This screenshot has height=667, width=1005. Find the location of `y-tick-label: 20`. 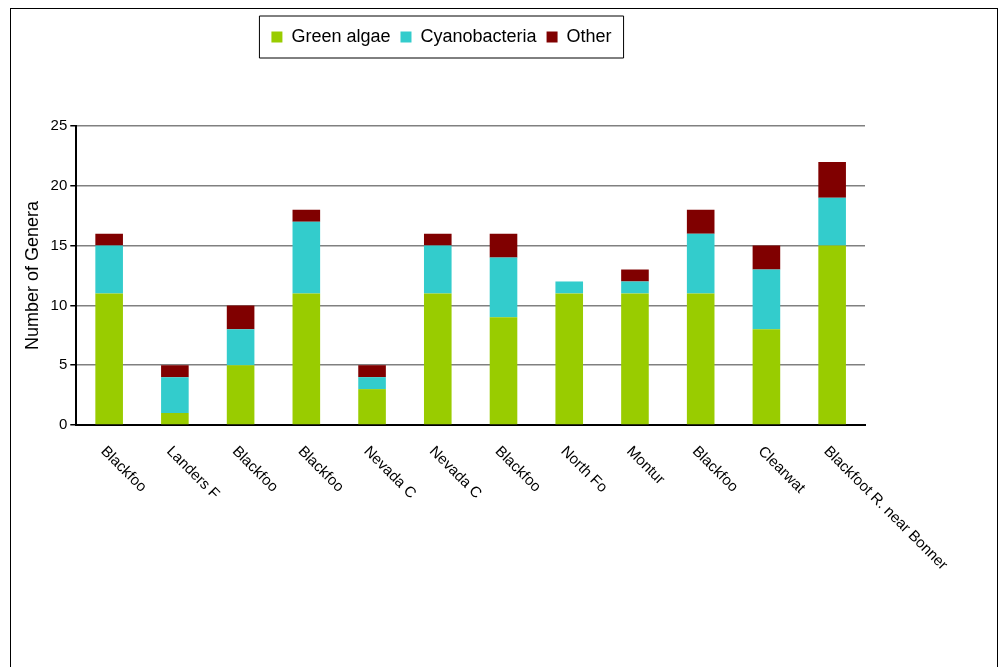

y-tick-label: 20 is located at coordinates (59, 184).